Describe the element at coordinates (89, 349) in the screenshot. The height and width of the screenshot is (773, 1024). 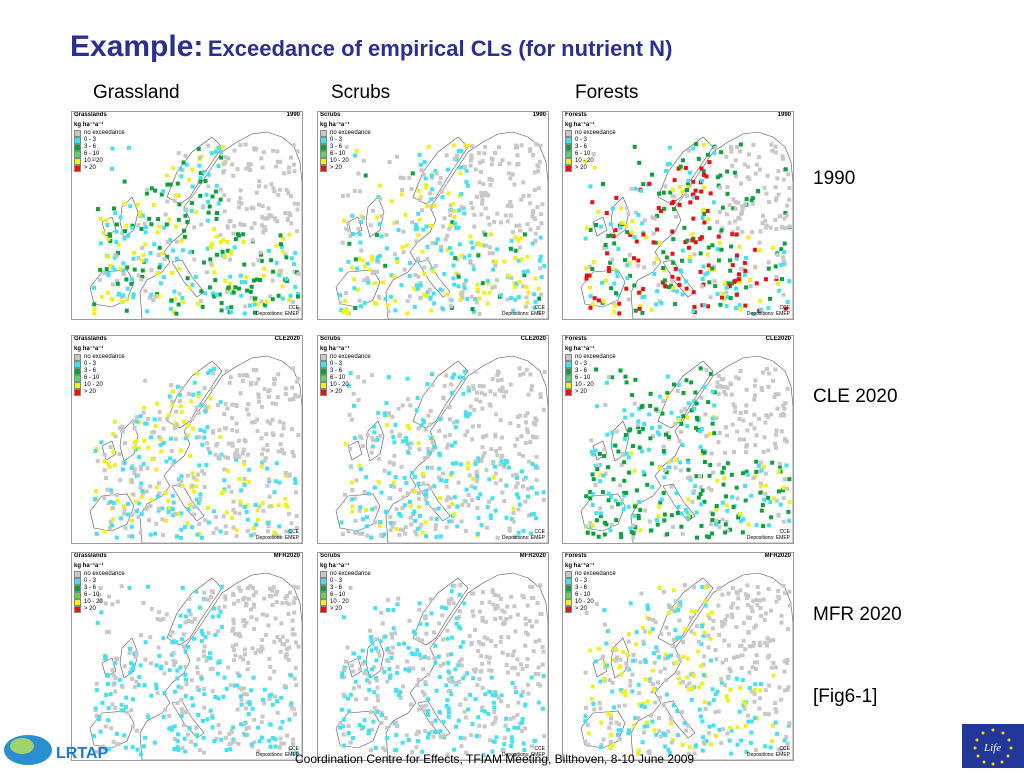
I see `legend-units: kg ha⁻¹a⁻¹` at that location.